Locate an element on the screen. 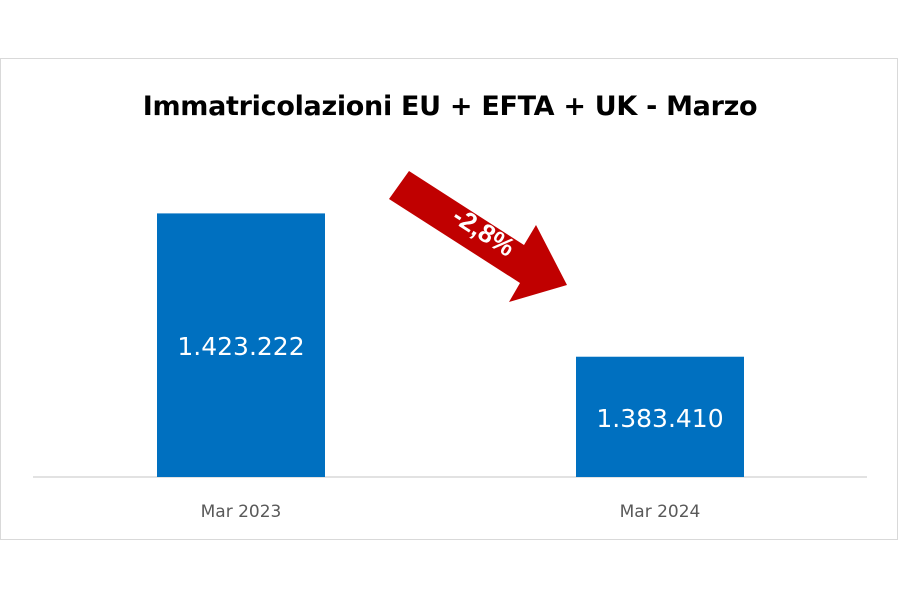  trend-arrow: -2,8% is located at coordinates (478, 236).